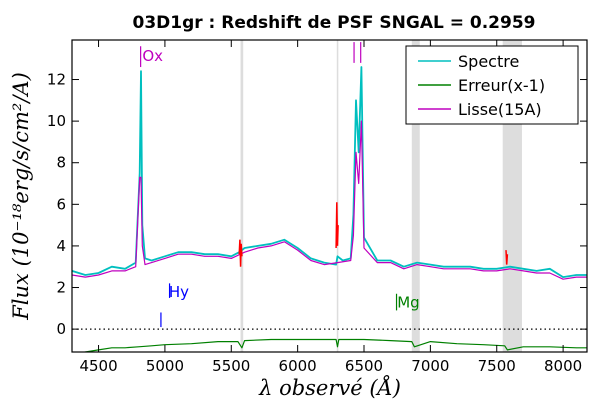  I want to click on line-label-ox: Ox, so click(152, 56).